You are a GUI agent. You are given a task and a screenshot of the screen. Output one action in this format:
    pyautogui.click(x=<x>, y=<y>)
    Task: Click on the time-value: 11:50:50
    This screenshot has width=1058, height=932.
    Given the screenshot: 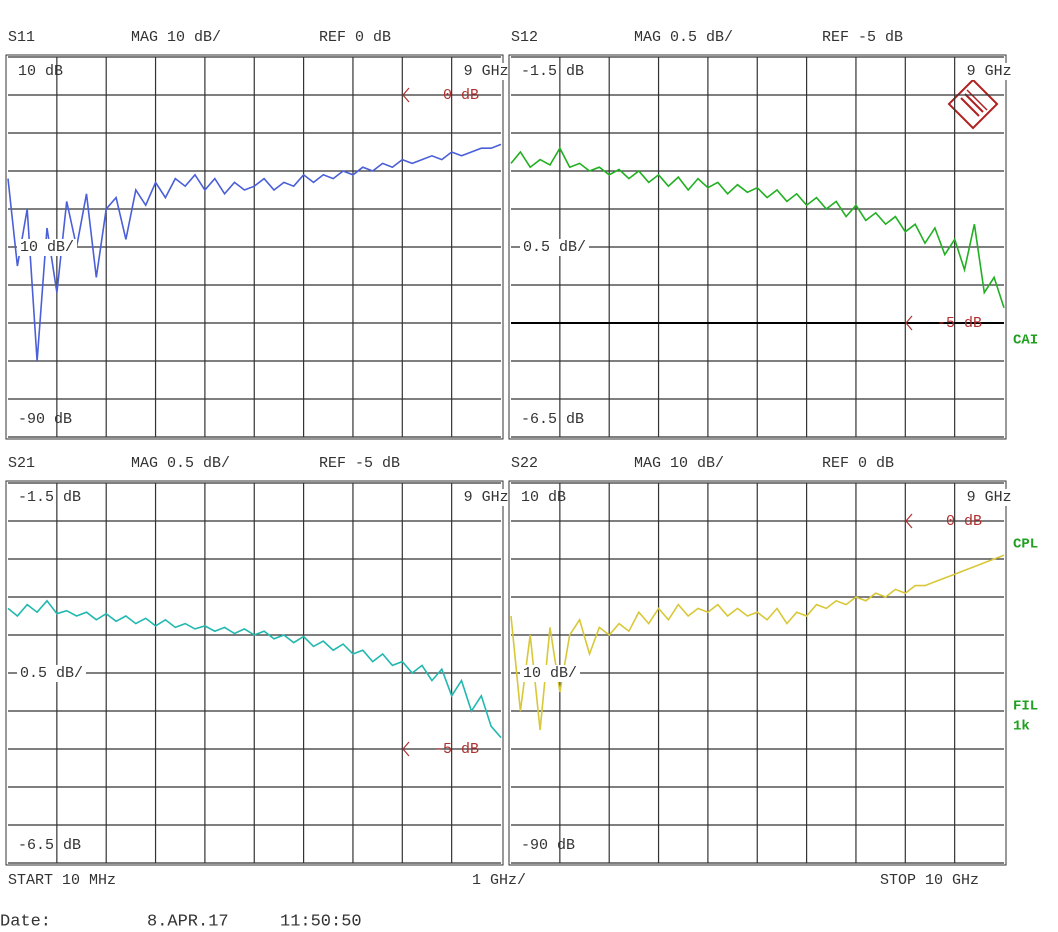 What is the action you would take?
    pyautogui.click(x=321, y=921)
    